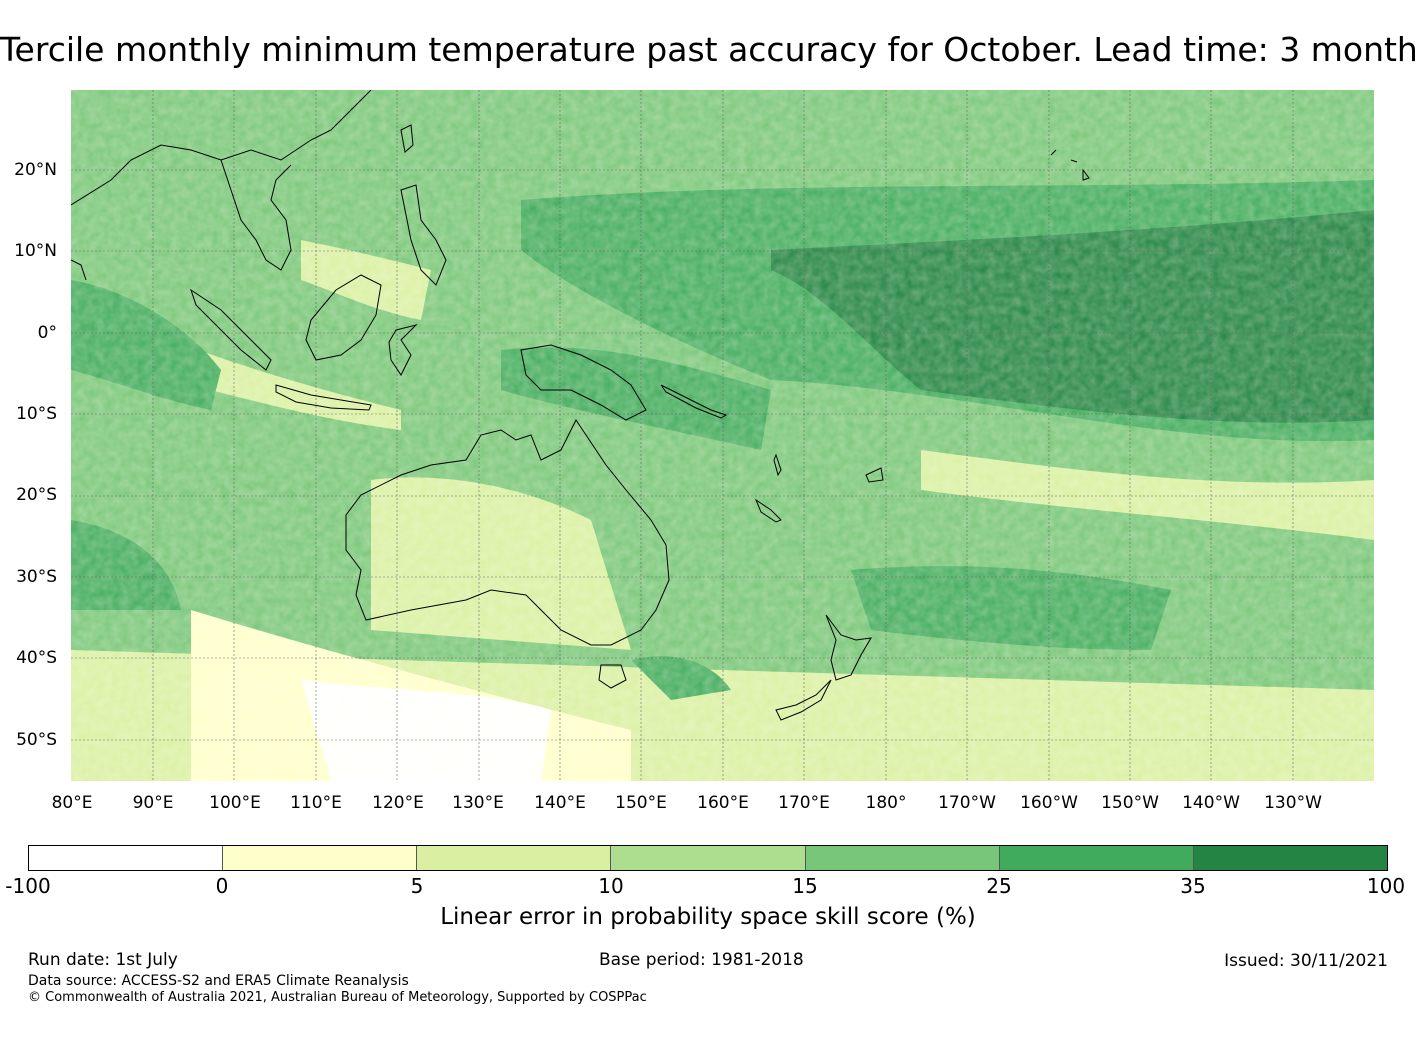 The image size is (1416, 1050). Describe the element at coordinates (1193, 886) in the screenshot. I see `colorbar-tick: 35` at that location.